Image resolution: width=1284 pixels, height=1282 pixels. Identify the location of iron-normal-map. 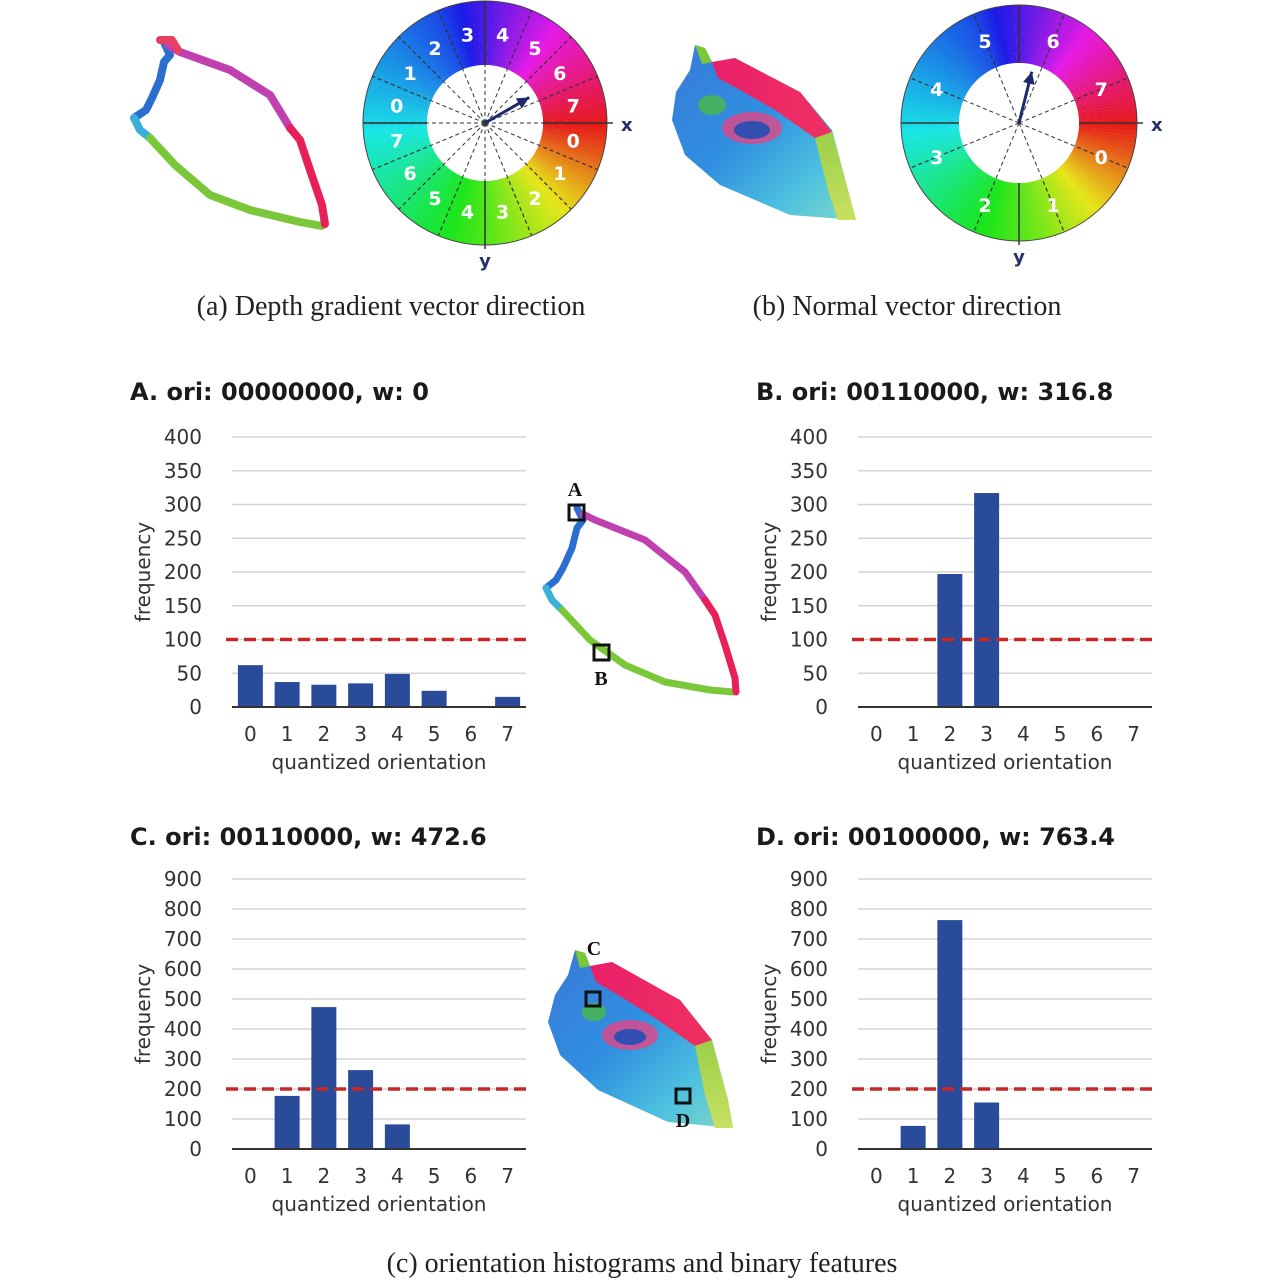
(764, 132).